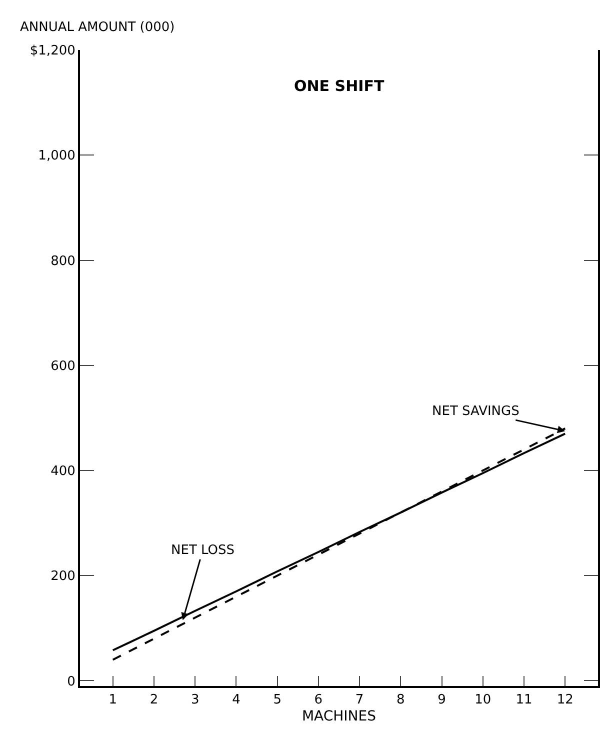  Describe the element at coordinates (483, 700) in the screenshot. I see `x-tick-label: 10` at that location.